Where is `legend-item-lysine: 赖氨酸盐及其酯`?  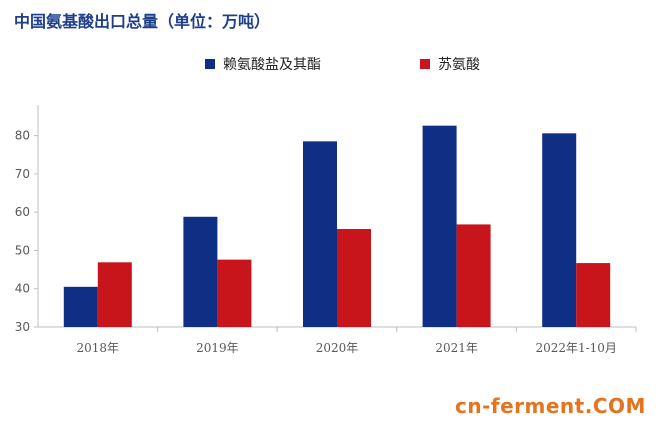 legend-item-lysine: 赖氨酸盐及其酯 is located at coordinates (263, 64).